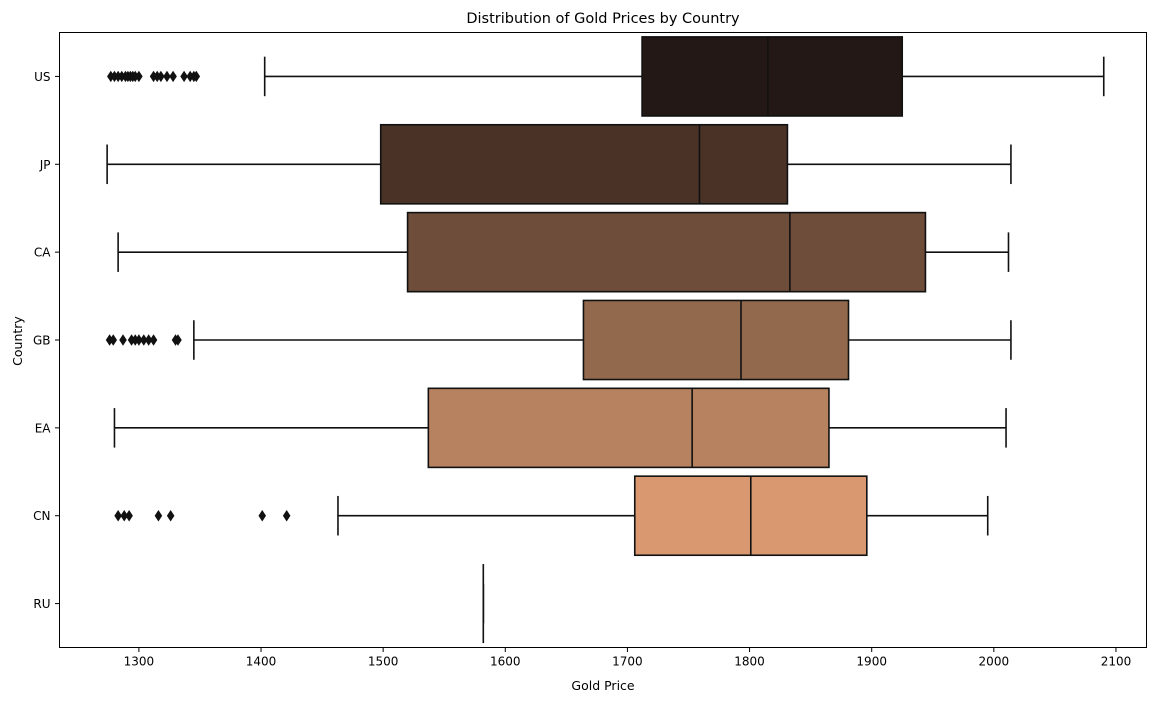 The height and width of the screenshot is (701, 1154). What do you see at coordinates (603, 685) in the screenshot?
I see `x-axis-label: Gold Price` at bounding box center [603, 685].